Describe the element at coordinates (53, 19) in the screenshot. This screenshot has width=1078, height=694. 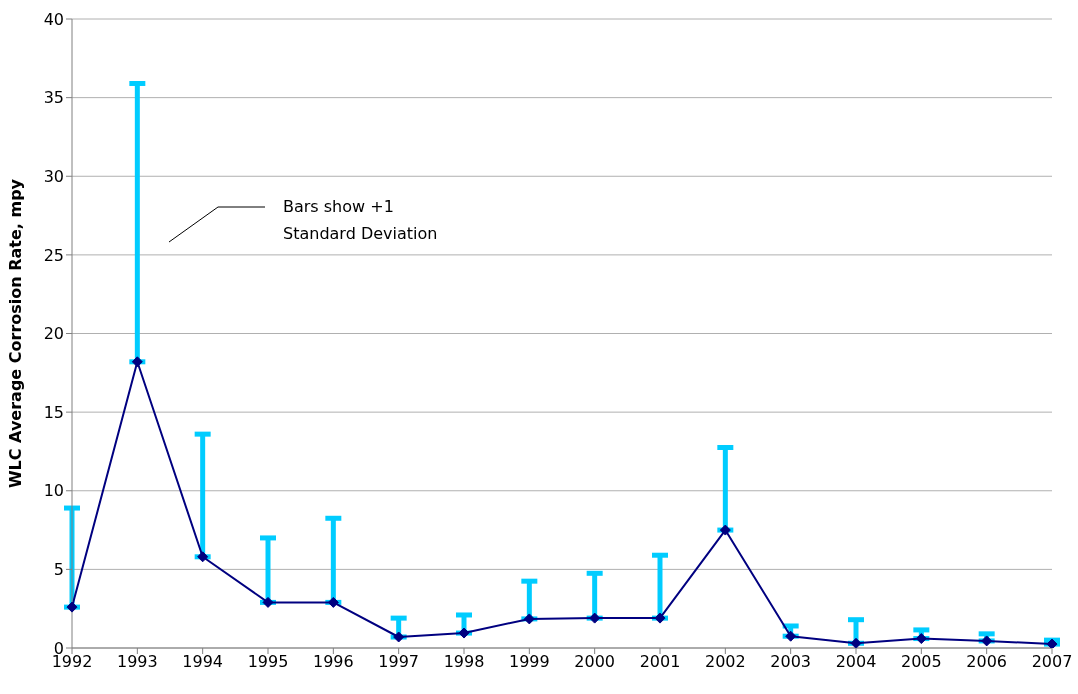
I see `y-tick-label: 40` at that location.